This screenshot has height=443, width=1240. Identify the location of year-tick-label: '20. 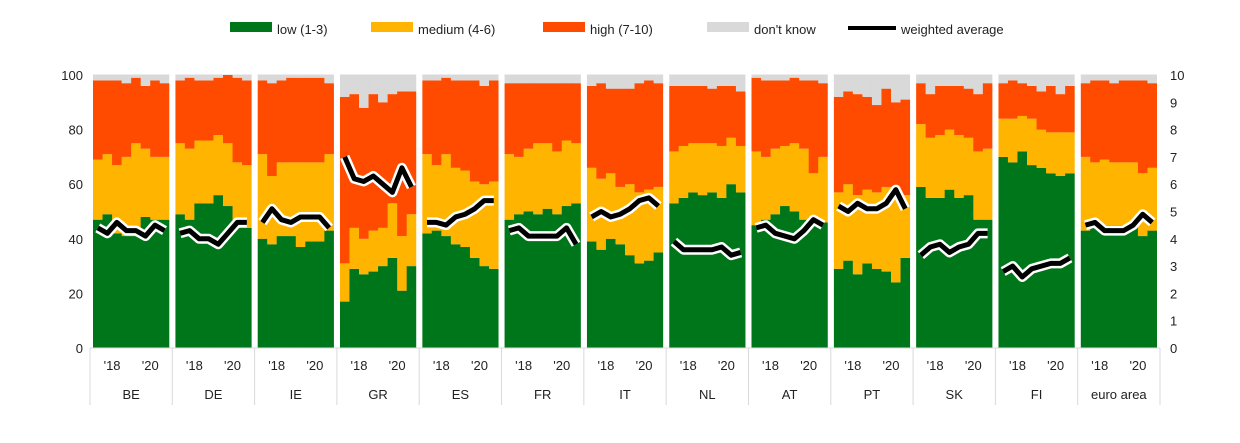
(479, 365).